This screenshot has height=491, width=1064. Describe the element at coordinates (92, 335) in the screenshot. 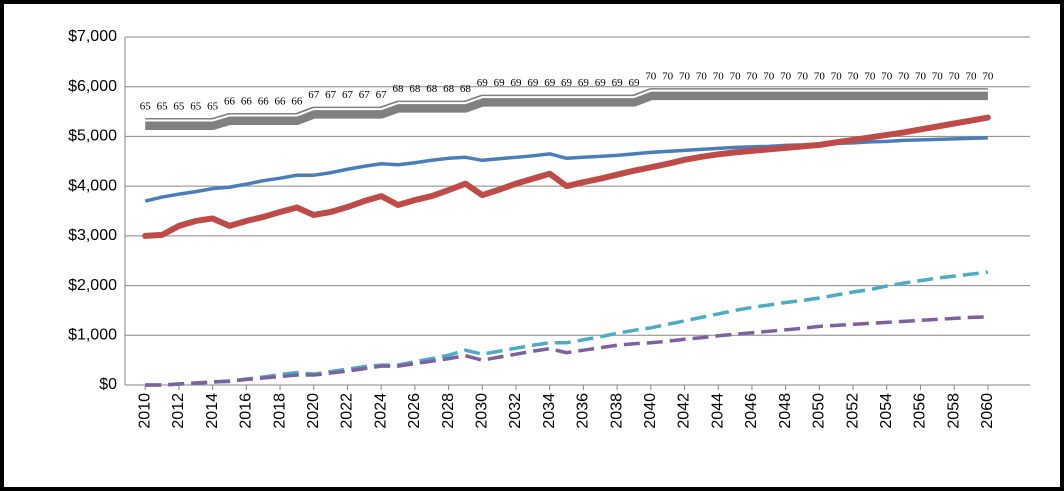

I see `y-tick-label: $1,000` at that location.